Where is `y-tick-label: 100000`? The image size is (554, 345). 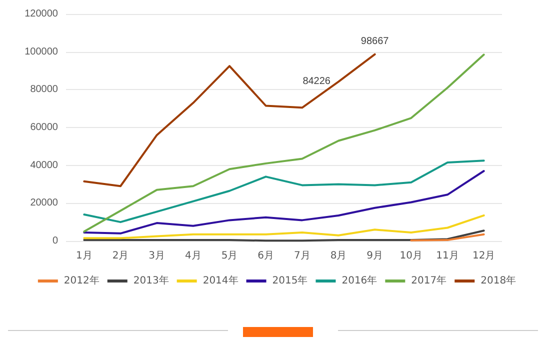 y-tick-label: 100000 is located at coordinates (41, 52).